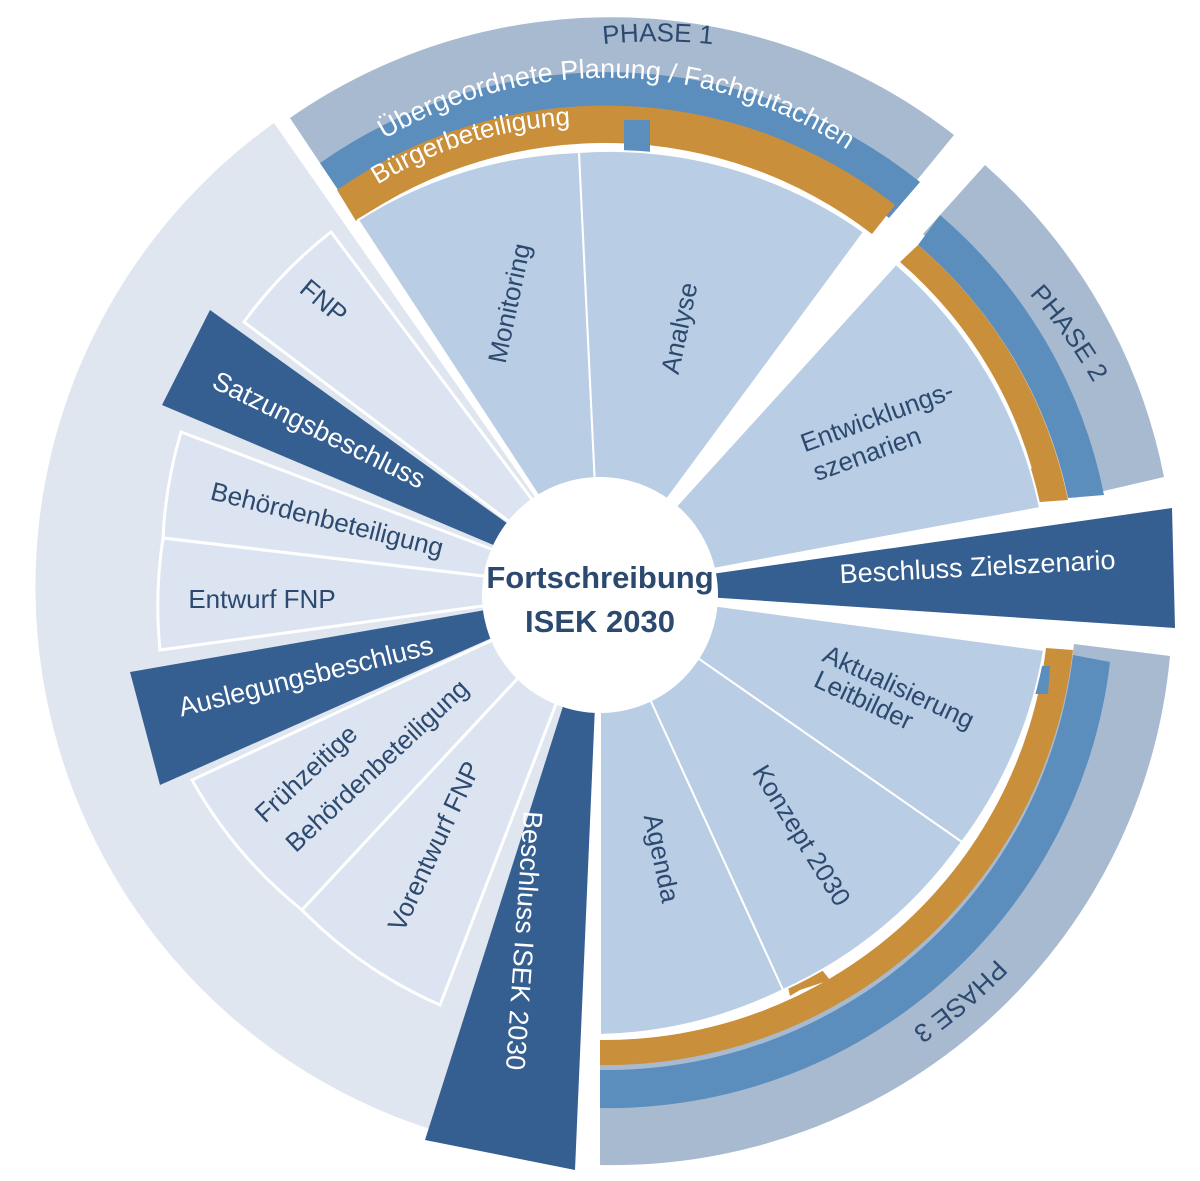 This screenshot has width=1200, height=1181. I want to click on wedge-zielszenario, so click(887, 568).